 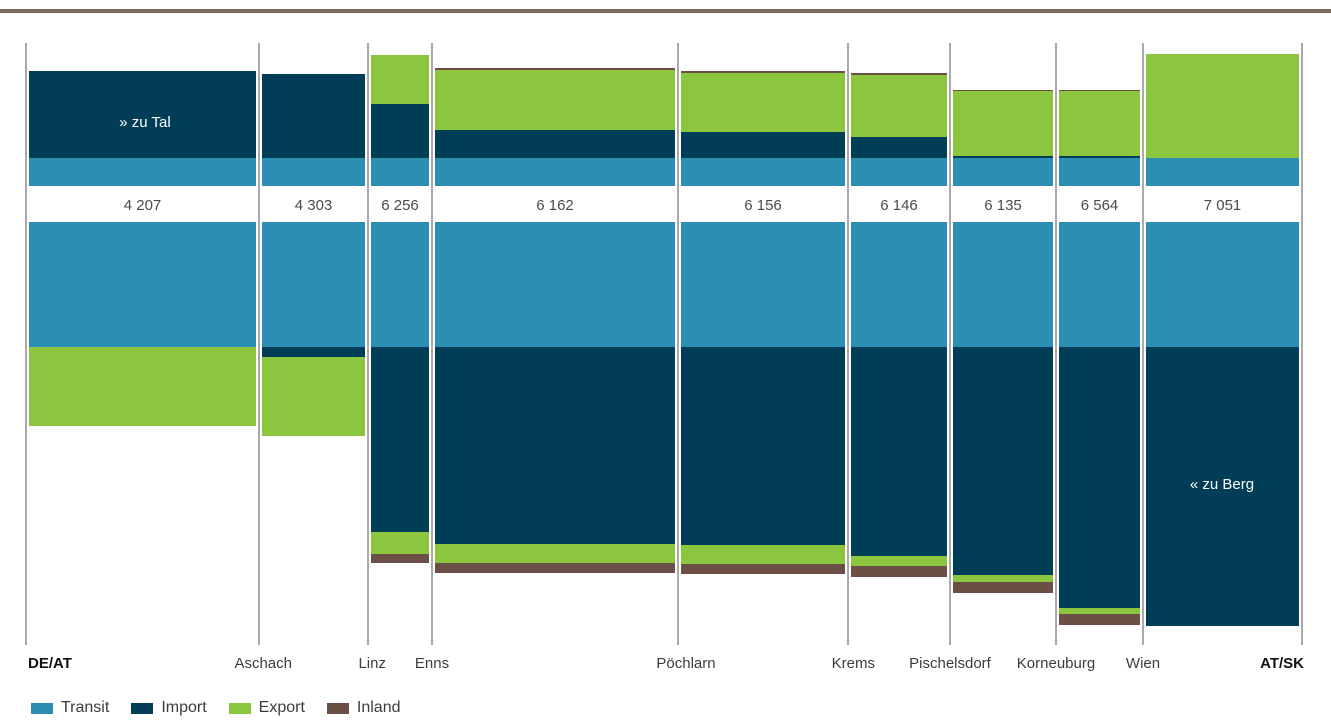 What do you see at coordinates (337, 708) in the screenshot?
I see `legend-swatch-inland` at bounding box center [337, 708].